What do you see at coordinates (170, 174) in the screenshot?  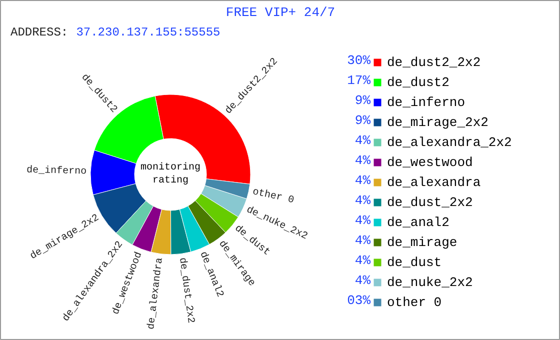 I see `text: monitoring rating` at bounding box center [170, 174].